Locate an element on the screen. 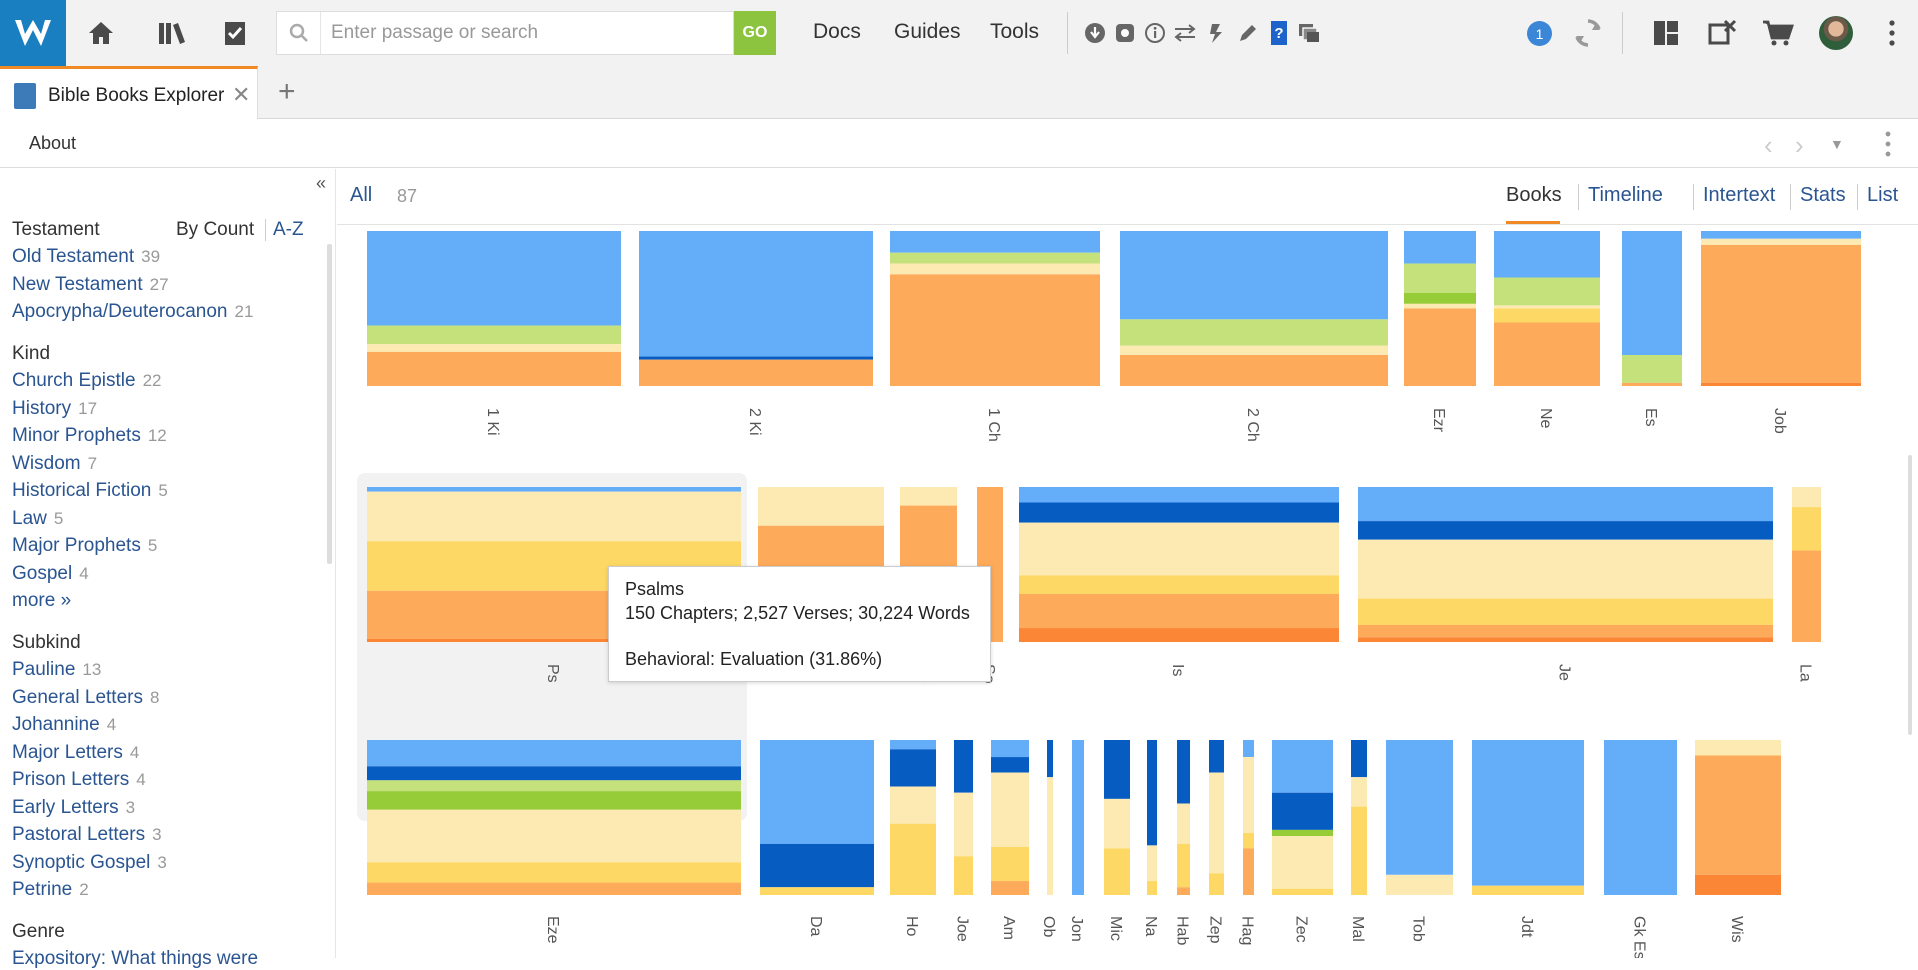 This screenshot has height=970, width=1918. facet-item-testament: Apocrypha/Deuterocanon 21 is located at coordinates (132, 312).